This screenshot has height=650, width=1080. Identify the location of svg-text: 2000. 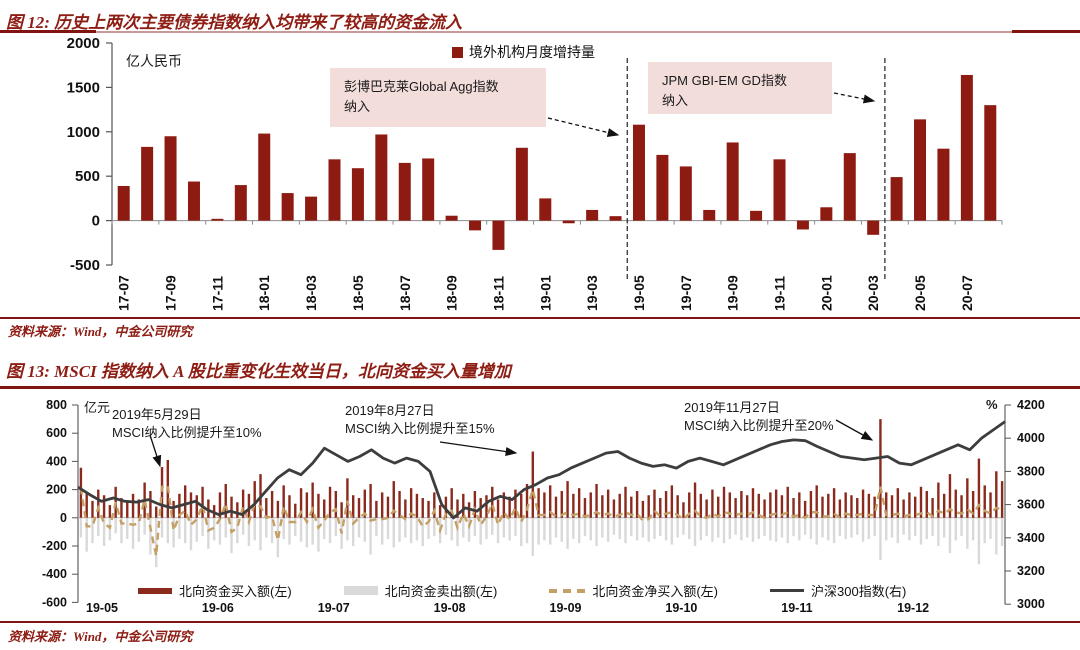
(83, 44).